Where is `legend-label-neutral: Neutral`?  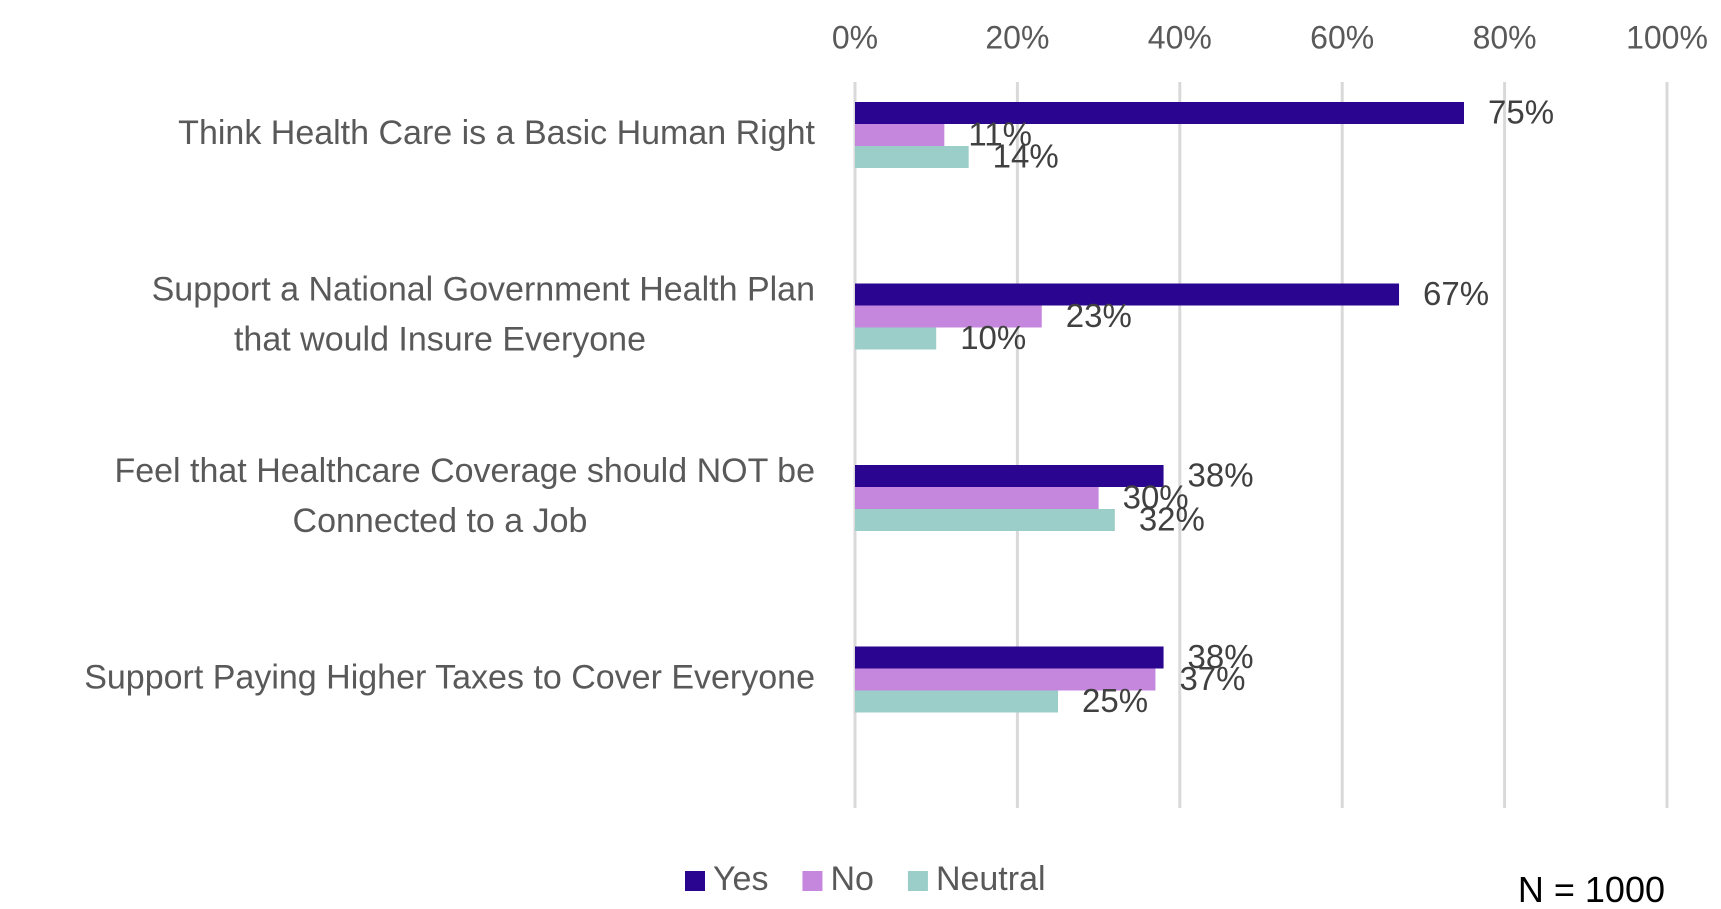 legend-label-neutral: Neutral is located at coordinates (991, 879).